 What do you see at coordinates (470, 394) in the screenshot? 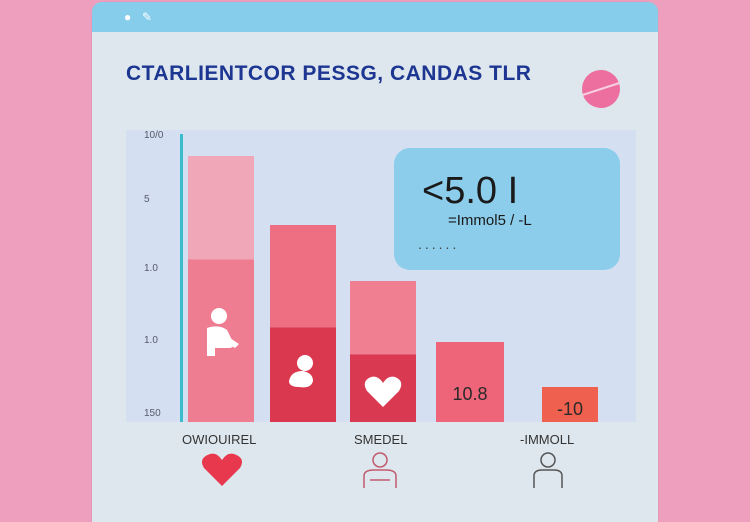
I see `bar-value-label: 10.8` at bounding box center [470, 394].